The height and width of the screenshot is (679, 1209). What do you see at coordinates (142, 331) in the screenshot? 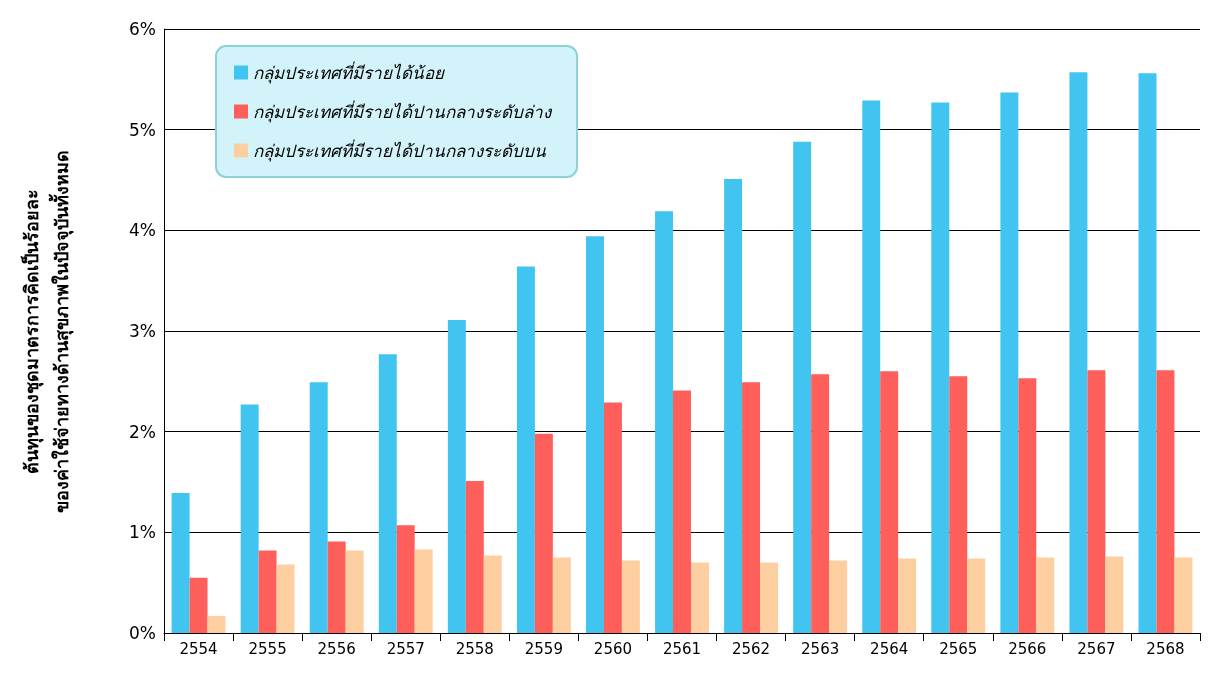
I see `y-tick-label: 3%` at bounding box center [142, 331].